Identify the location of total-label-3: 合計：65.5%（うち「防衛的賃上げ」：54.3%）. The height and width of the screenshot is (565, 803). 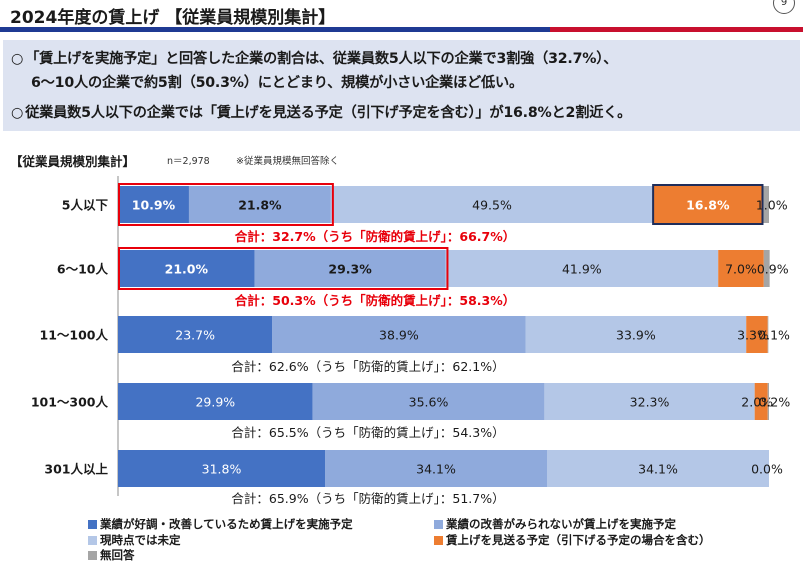
(367, 432).